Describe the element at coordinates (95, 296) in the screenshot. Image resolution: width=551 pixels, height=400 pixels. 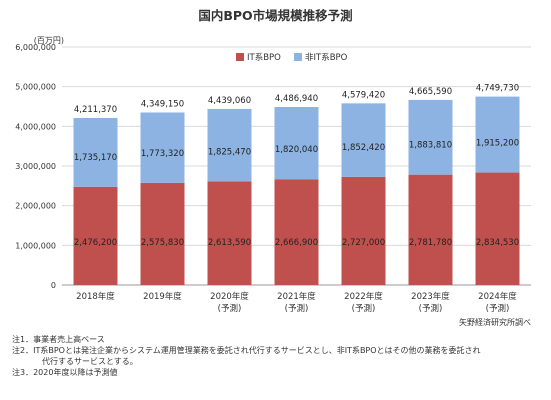
I see `x-tick-label: 2018年度` at that location.